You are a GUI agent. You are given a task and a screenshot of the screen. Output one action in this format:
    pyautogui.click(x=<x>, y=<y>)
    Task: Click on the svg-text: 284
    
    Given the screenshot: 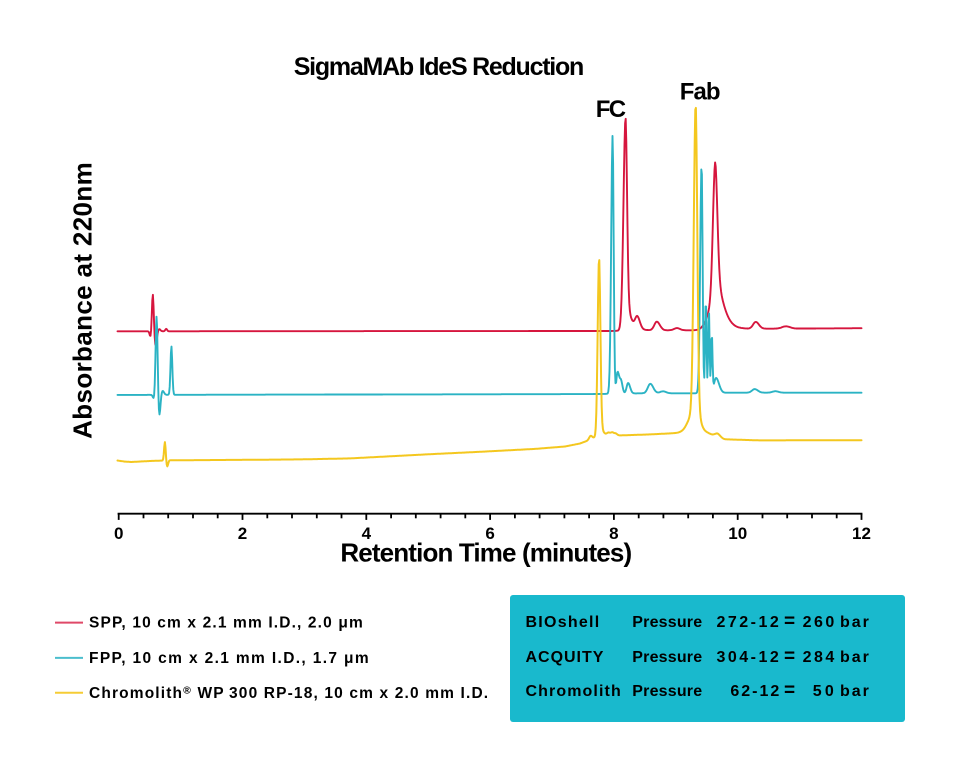 What is the action you would take?
    pyautogui.click(x=820, y=657)
    